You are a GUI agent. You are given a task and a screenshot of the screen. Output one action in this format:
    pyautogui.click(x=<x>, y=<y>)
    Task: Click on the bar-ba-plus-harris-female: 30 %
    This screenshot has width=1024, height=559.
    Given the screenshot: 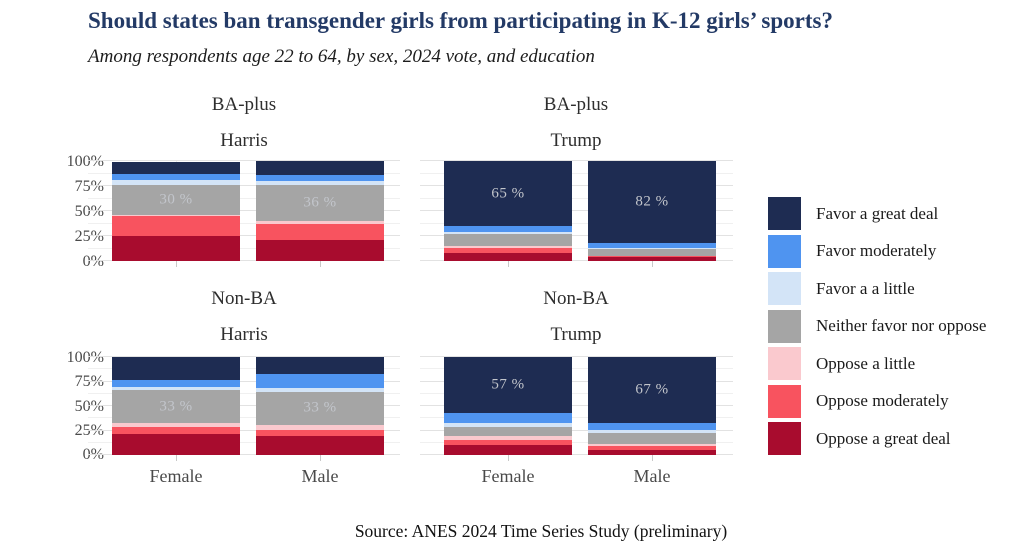 What is the action you would take?
    pyautogui.click(x=176, y=211)
    